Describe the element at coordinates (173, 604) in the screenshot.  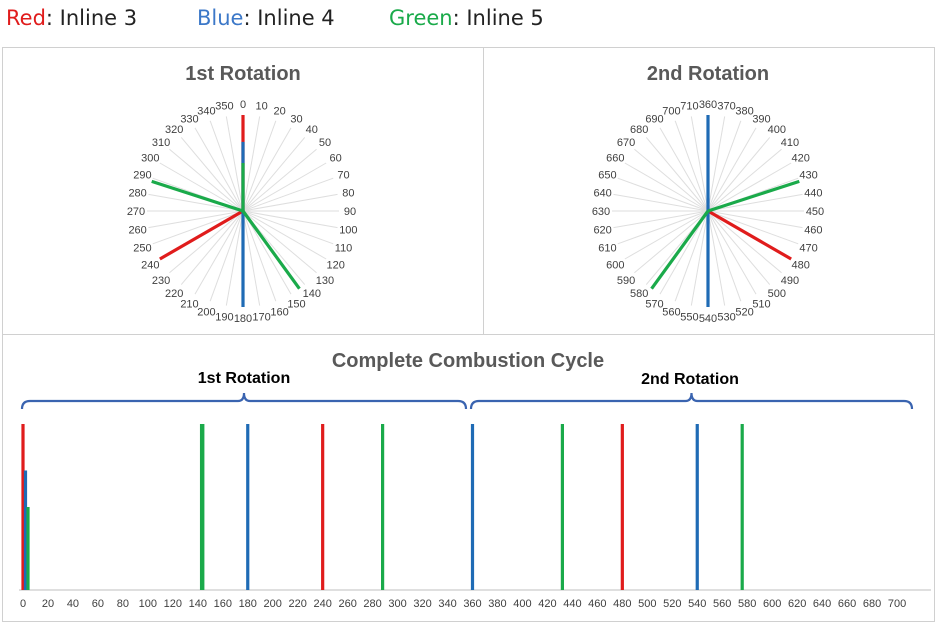
I see `x-tick-label: 120` at that location.